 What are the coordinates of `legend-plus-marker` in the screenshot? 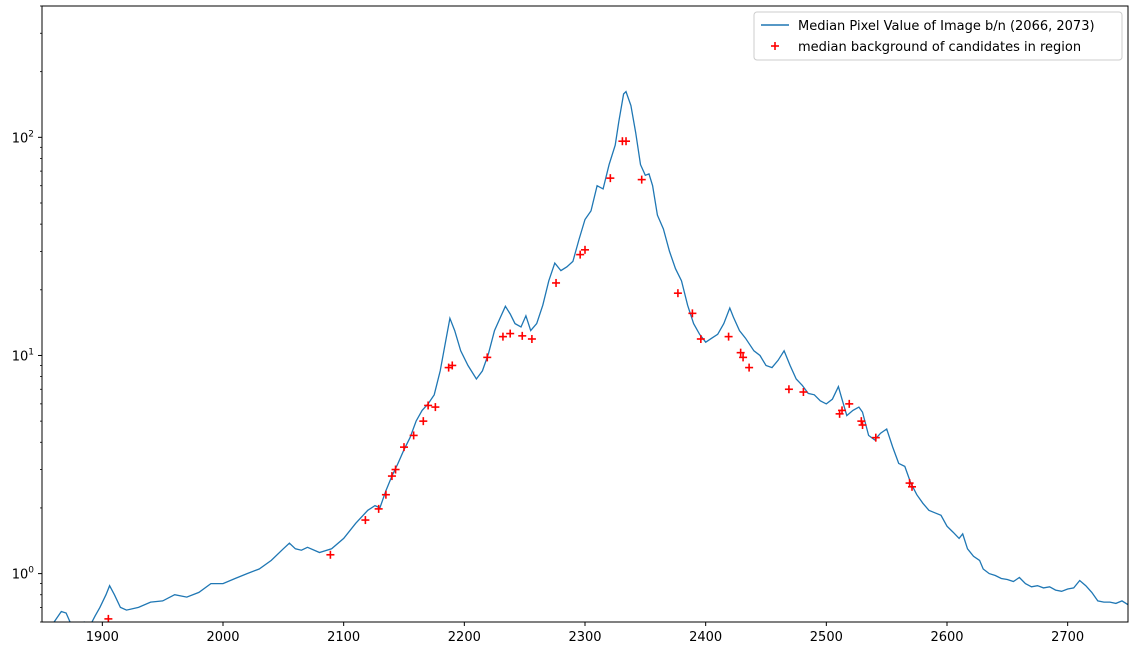 It's located at (775, 46).